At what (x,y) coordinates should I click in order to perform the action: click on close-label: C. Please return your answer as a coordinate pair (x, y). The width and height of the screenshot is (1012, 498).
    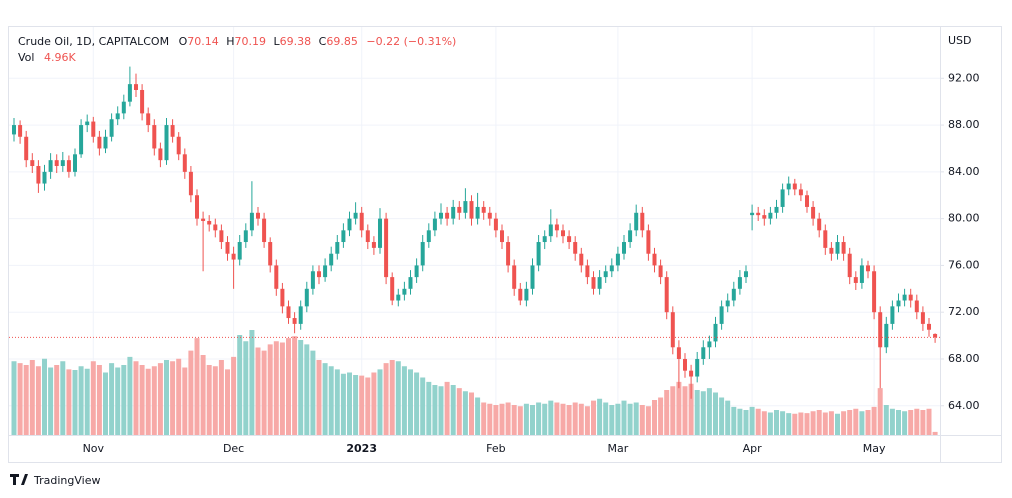
    Looking at the image, I should click on (323, 41).